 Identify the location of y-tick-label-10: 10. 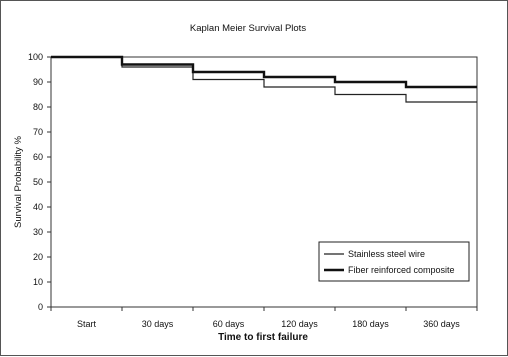
(38, 282).